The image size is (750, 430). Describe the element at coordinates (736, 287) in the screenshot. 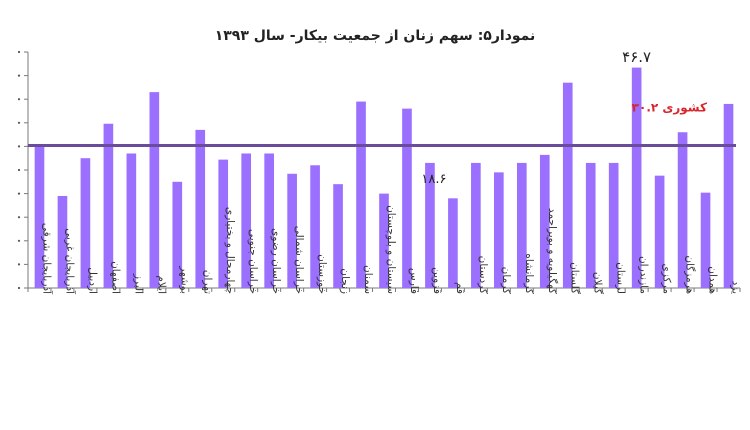

I see `category-label: یزد` at that location.